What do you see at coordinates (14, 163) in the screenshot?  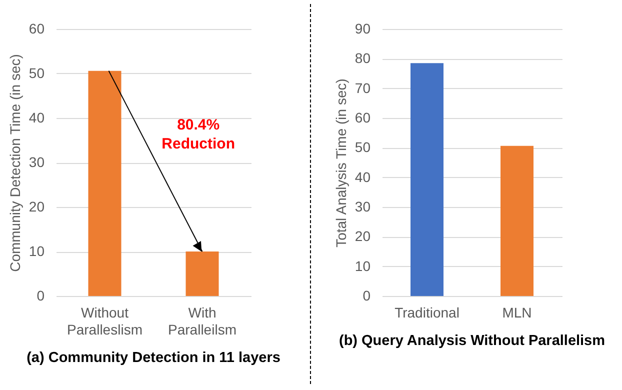 I see `y-axis-title: Community Detection Time (in sec)` at bounding box center [14, 163].